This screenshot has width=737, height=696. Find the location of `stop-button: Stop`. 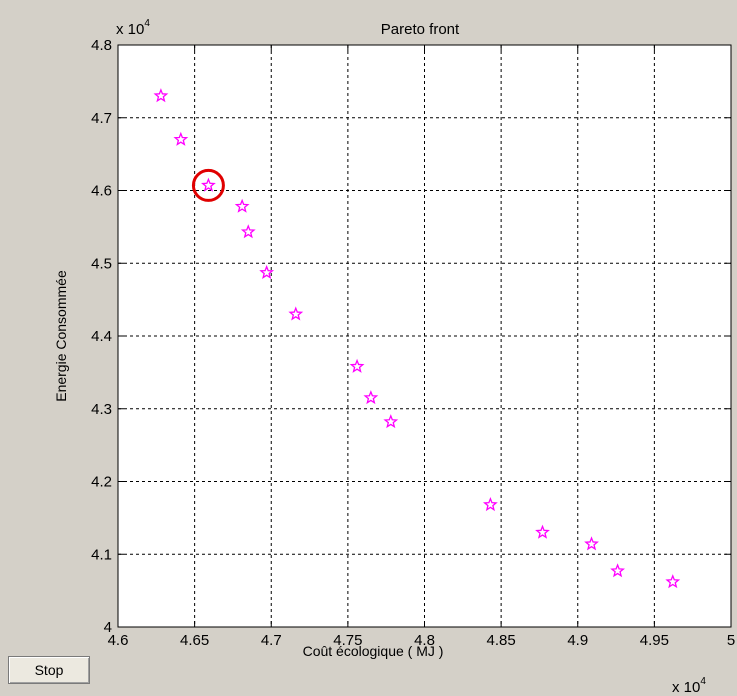

stop-button: Stop is located at coordinates (49, 670).